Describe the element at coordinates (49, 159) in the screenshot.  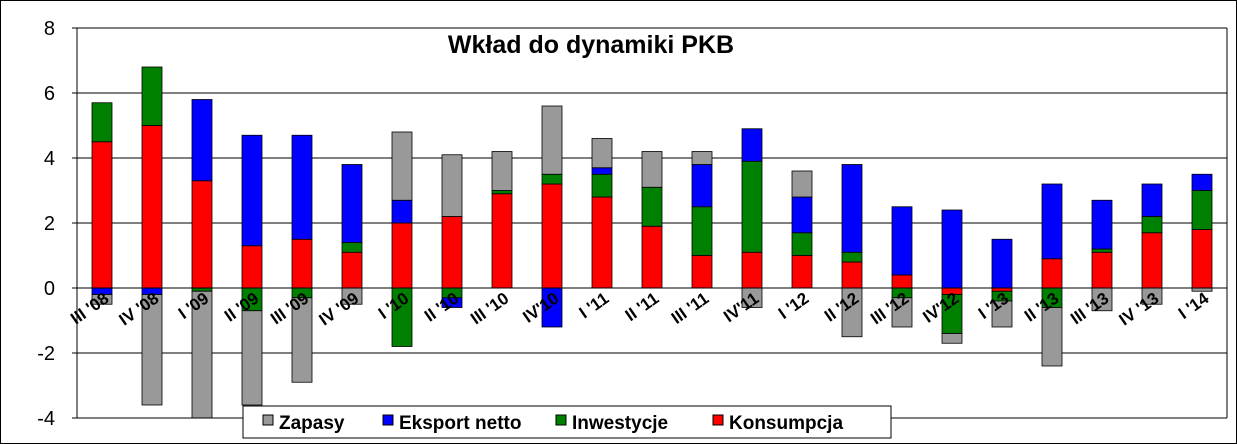
I see `y-tick-label: 4` at that location.